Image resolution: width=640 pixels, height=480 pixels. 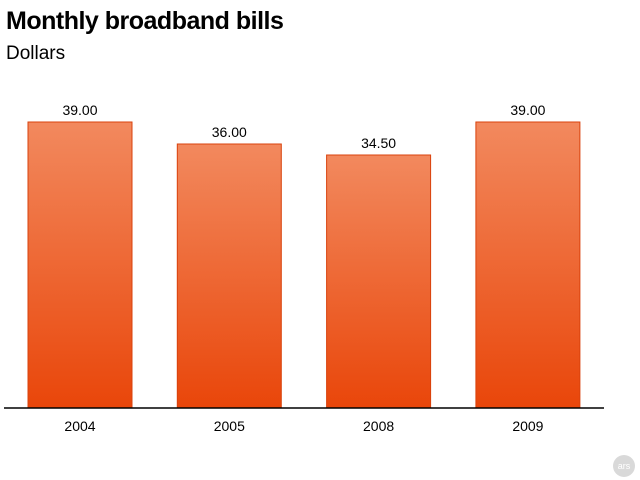 I want to click on chart-subtitle: Dollars, so click(x=36, y=53).